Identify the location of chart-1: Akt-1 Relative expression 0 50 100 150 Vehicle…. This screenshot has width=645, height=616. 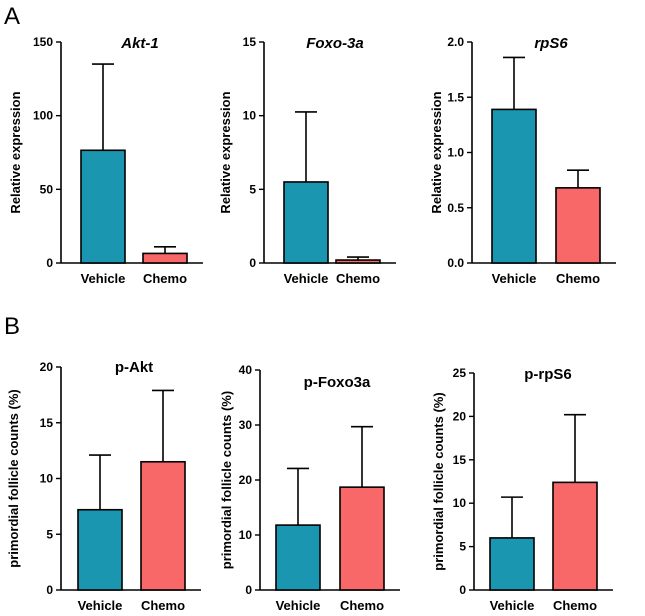
(105, 160).